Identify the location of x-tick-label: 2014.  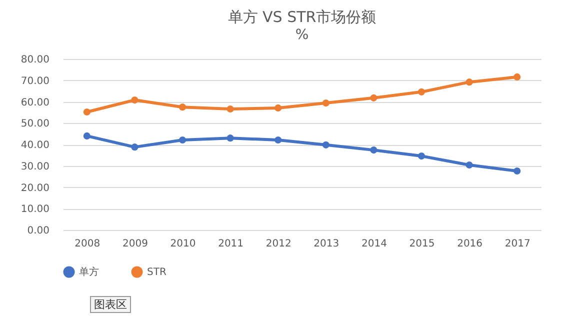
(374, 244).